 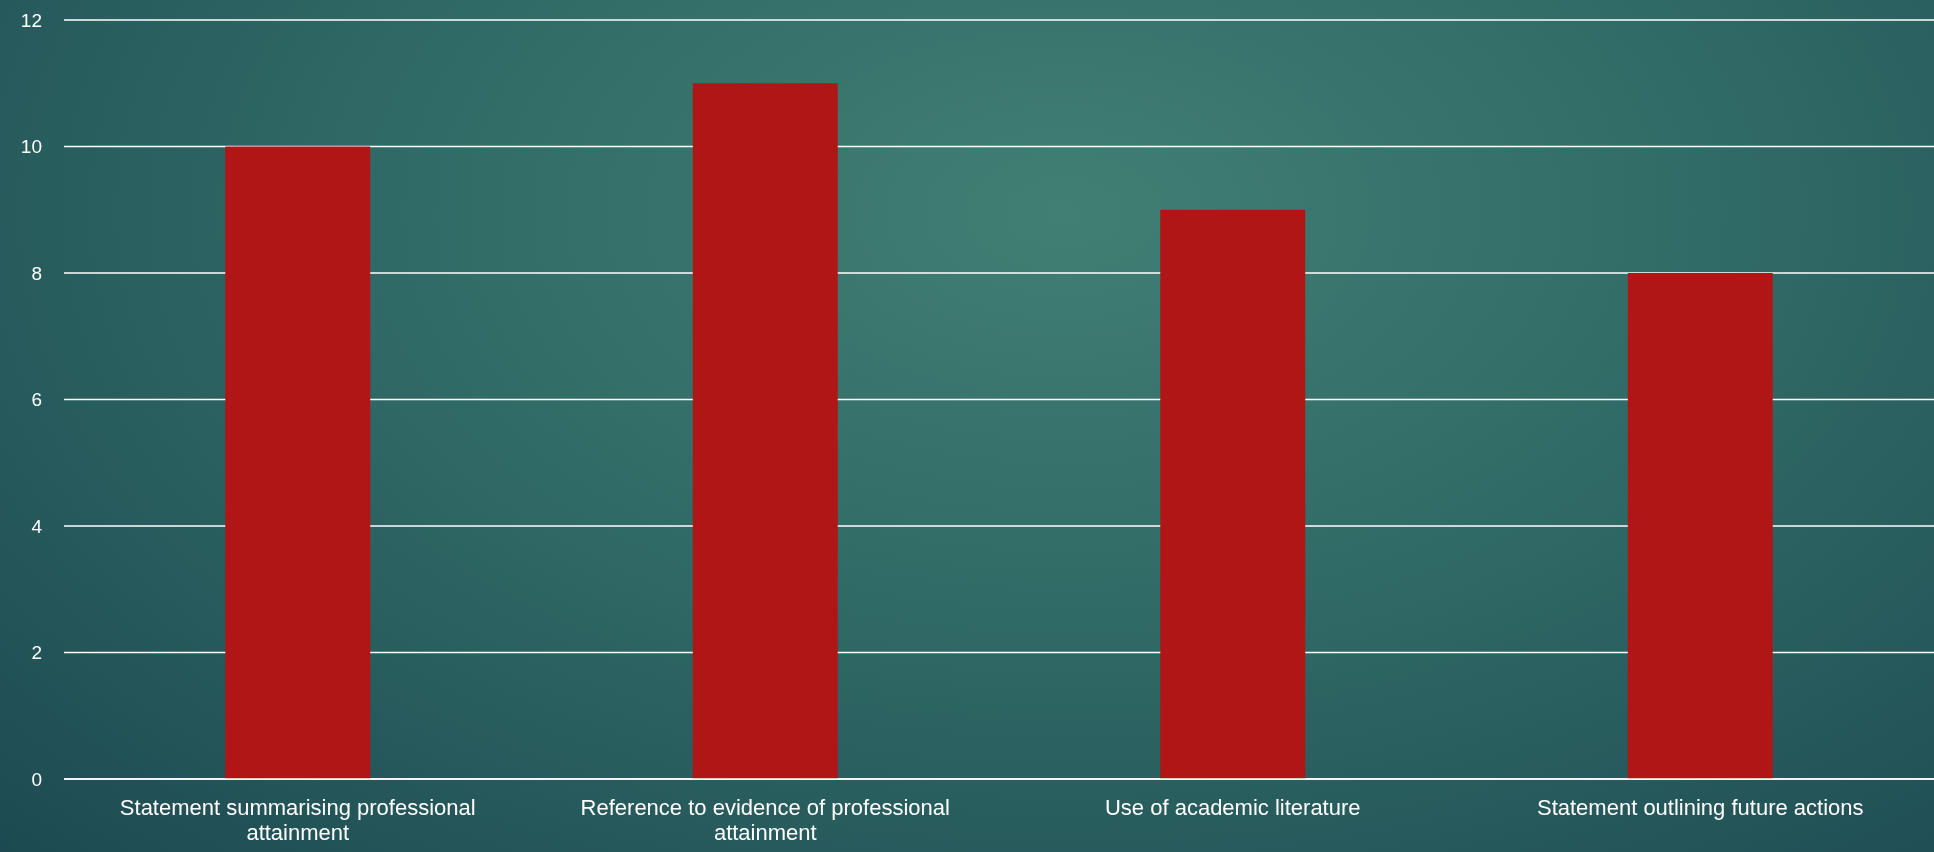 What do you see at coordinates (36, 400) in the screenshot?
I see `y-tick-label: 6` at bounding box center [36, 400].